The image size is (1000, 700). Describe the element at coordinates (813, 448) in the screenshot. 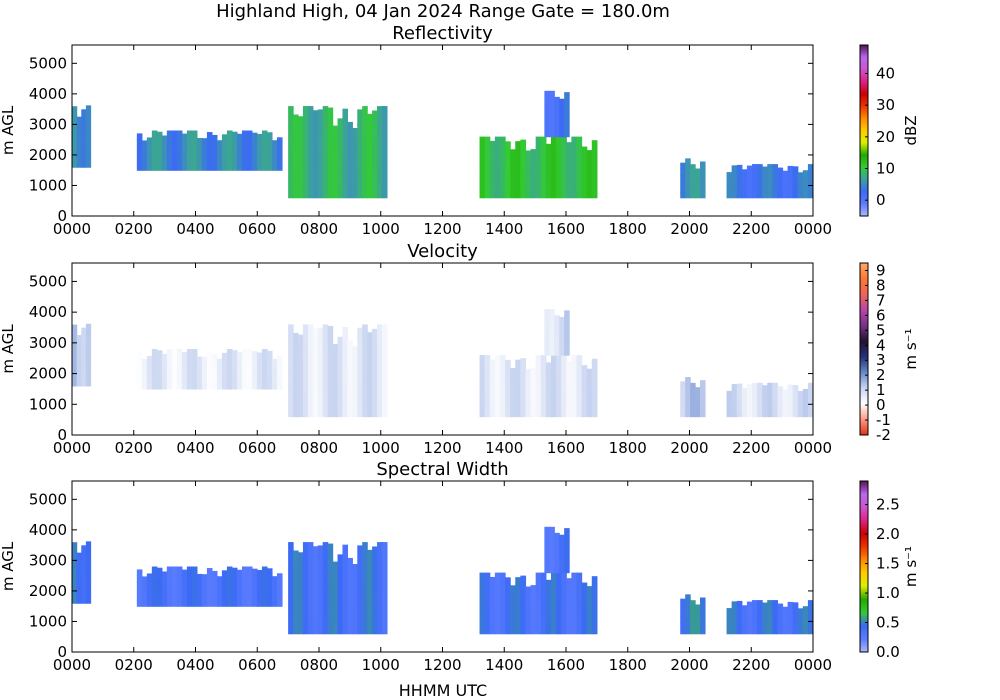

I see `x-tick-label: 0000` at that location.